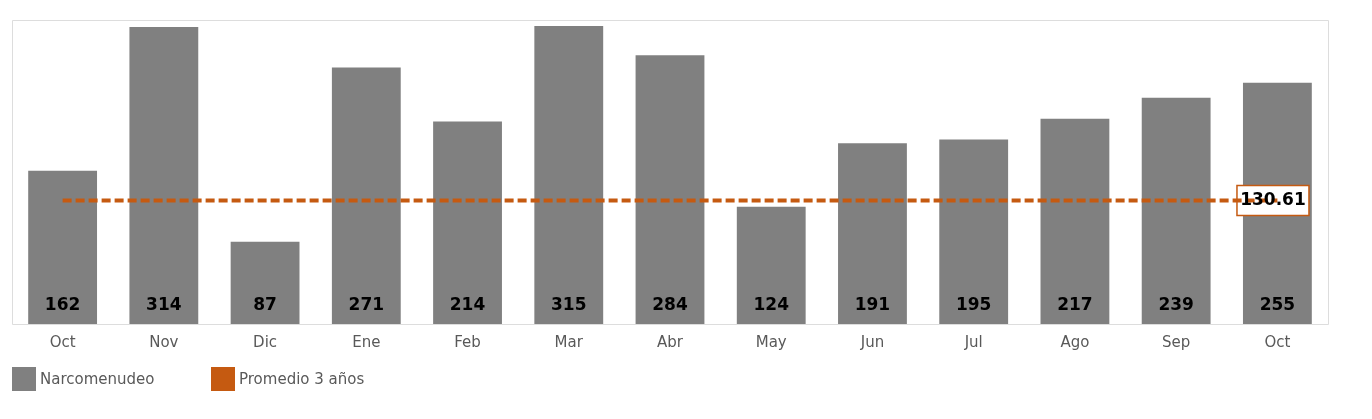  What do you see at coordinates (97, 379) in the screenshot?
I see `legend-label: Narcomenudeo` at bounding box center [97, 379].